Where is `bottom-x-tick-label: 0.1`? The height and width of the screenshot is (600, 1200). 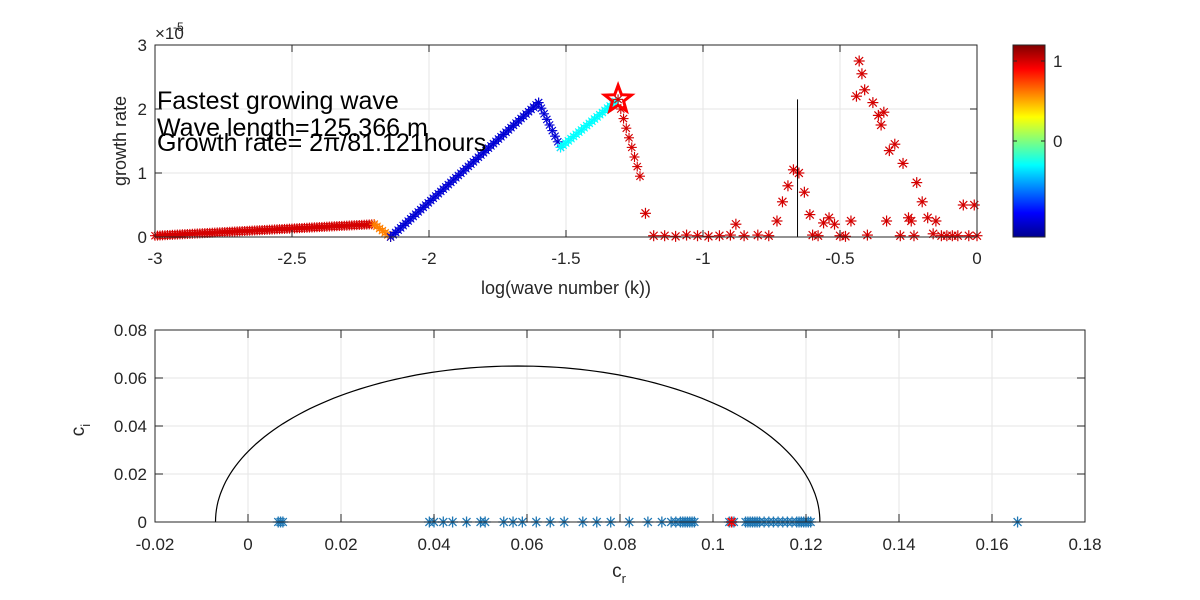
bottom-x-tick-label: 0.1 is located at coordinates (713, 544).